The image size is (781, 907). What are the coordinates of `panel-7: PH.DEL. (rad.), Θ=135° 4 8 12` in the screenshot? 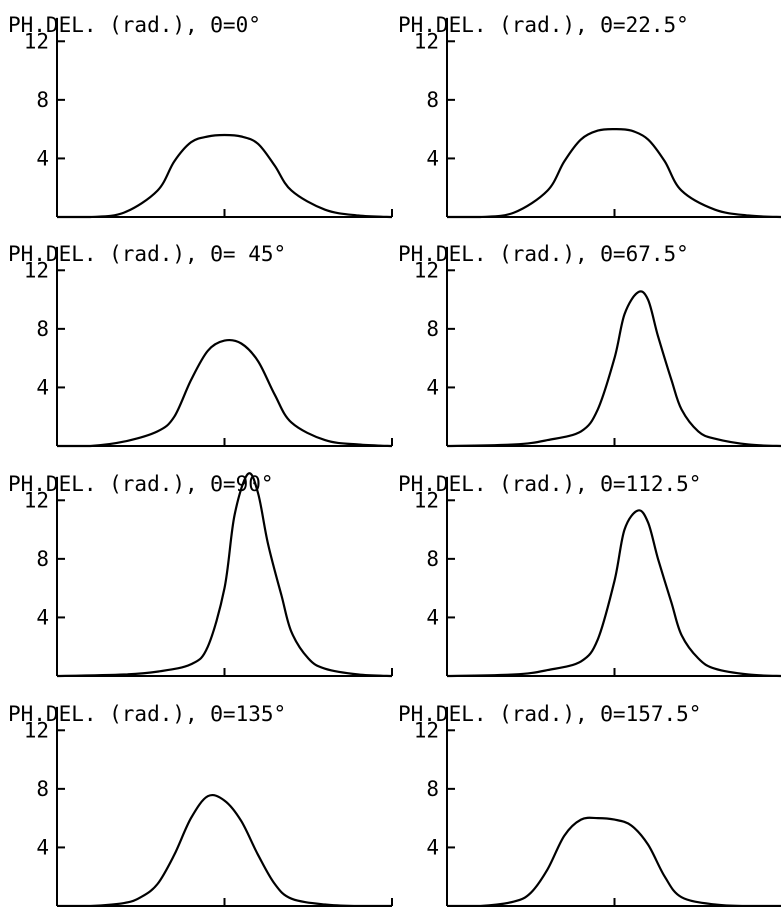 It's located at (200, 804).